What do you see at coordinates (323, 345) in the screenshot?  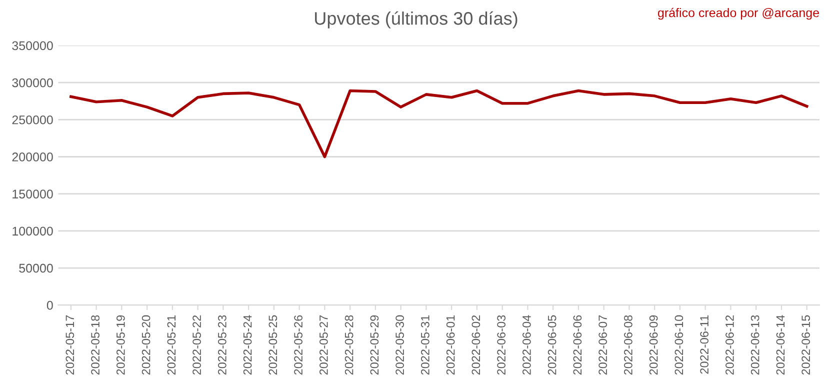 I see `x-tick-label: 2022-05-27` at bounding box center [323, 345].